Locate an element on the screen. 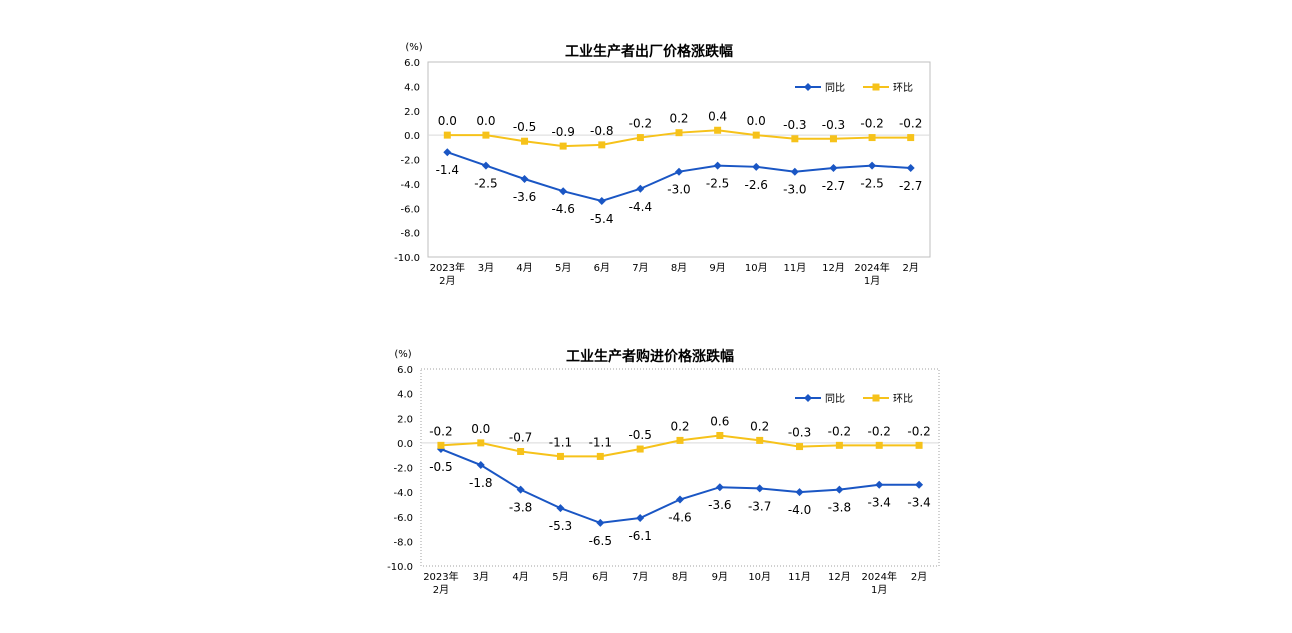 This screenshot has width=1292, height=633. data-label: -1.4 is located at coordinates (447, 170).